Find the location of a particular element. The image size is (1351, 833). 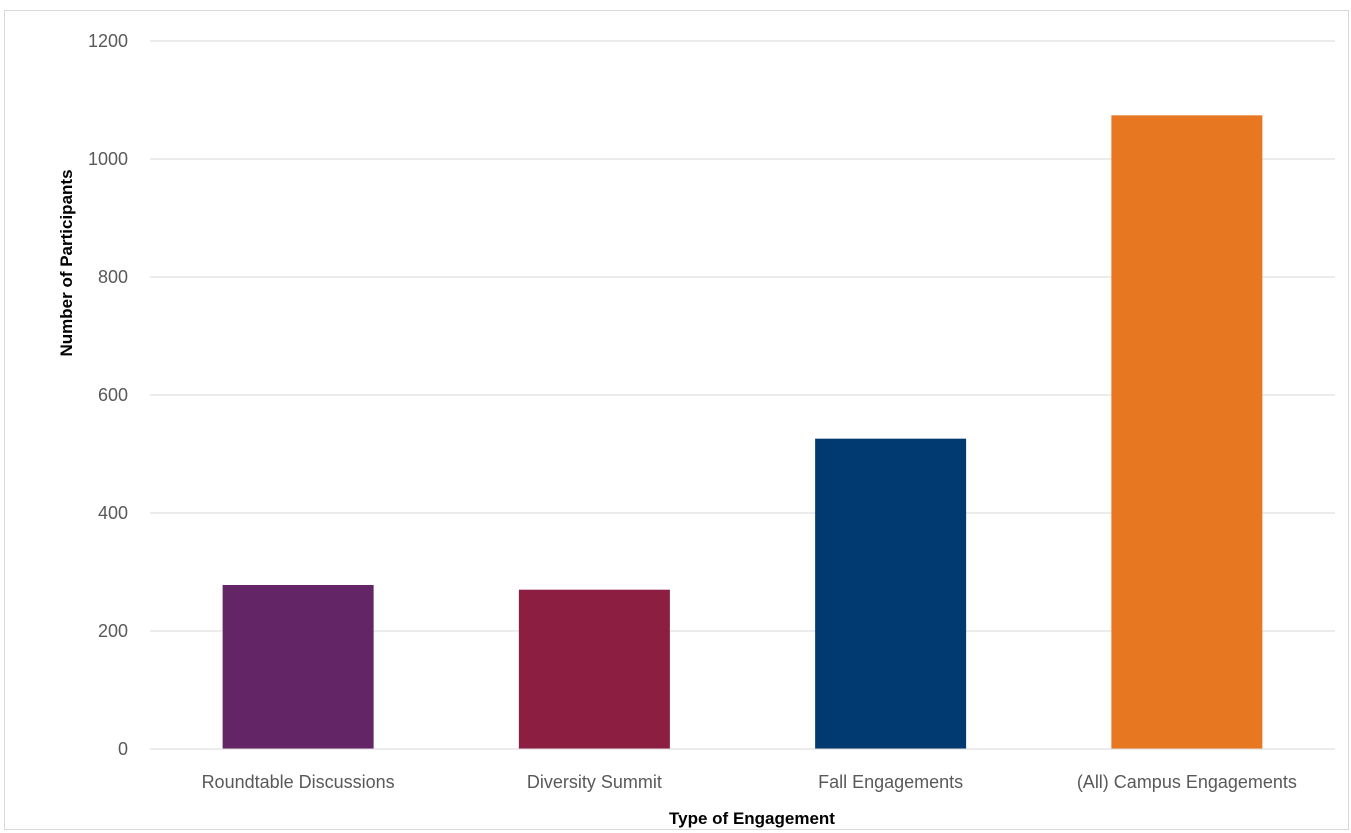

x-tick-label: (All) Campus Engagements is located at coordinates (1187, 782).